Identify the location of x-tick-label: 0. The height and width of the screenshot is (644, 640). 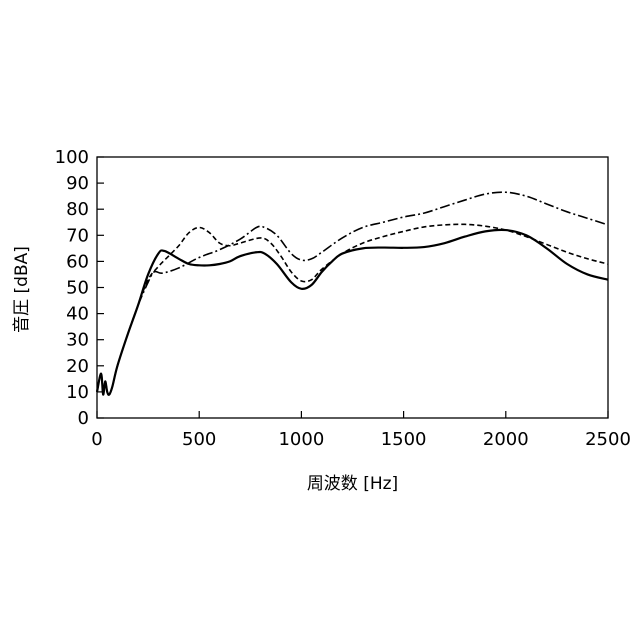
(96, 439).